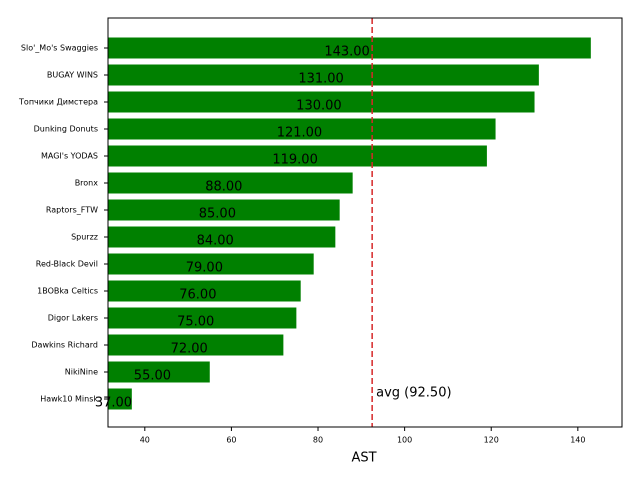  Describe the element at coordinates (59, 48) in the screenshot. I see `y-tick-label: Slo'_Mo's Swaggies` at that location.